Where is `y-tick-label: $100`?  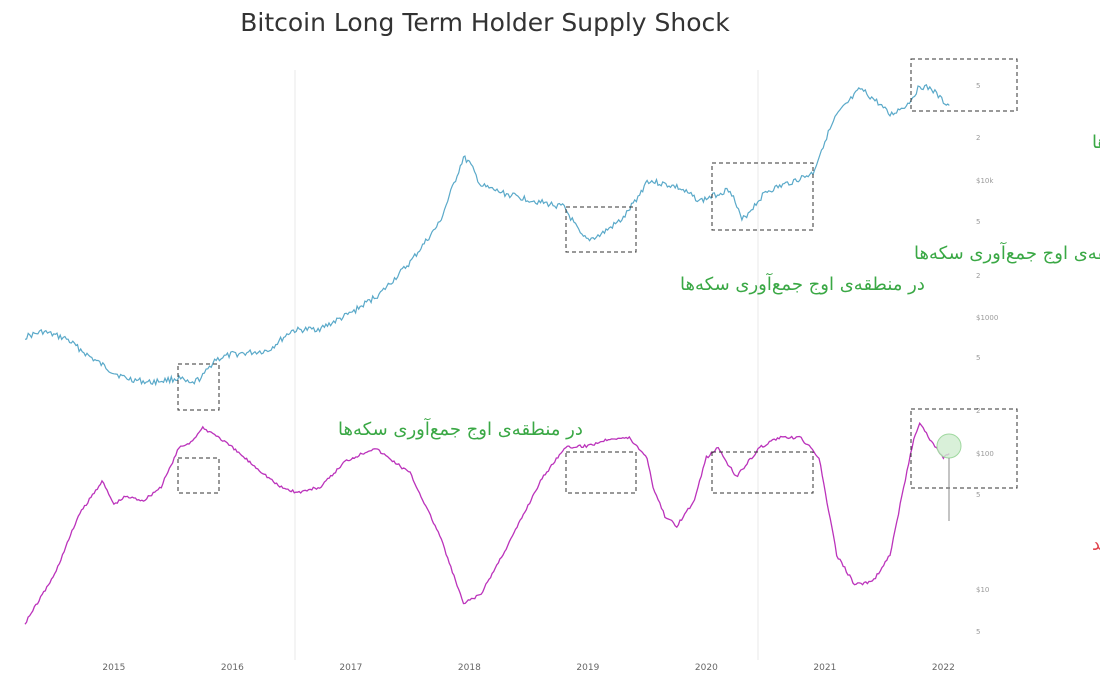 y-tick-label: $100 is located at coordinates (985, 454).